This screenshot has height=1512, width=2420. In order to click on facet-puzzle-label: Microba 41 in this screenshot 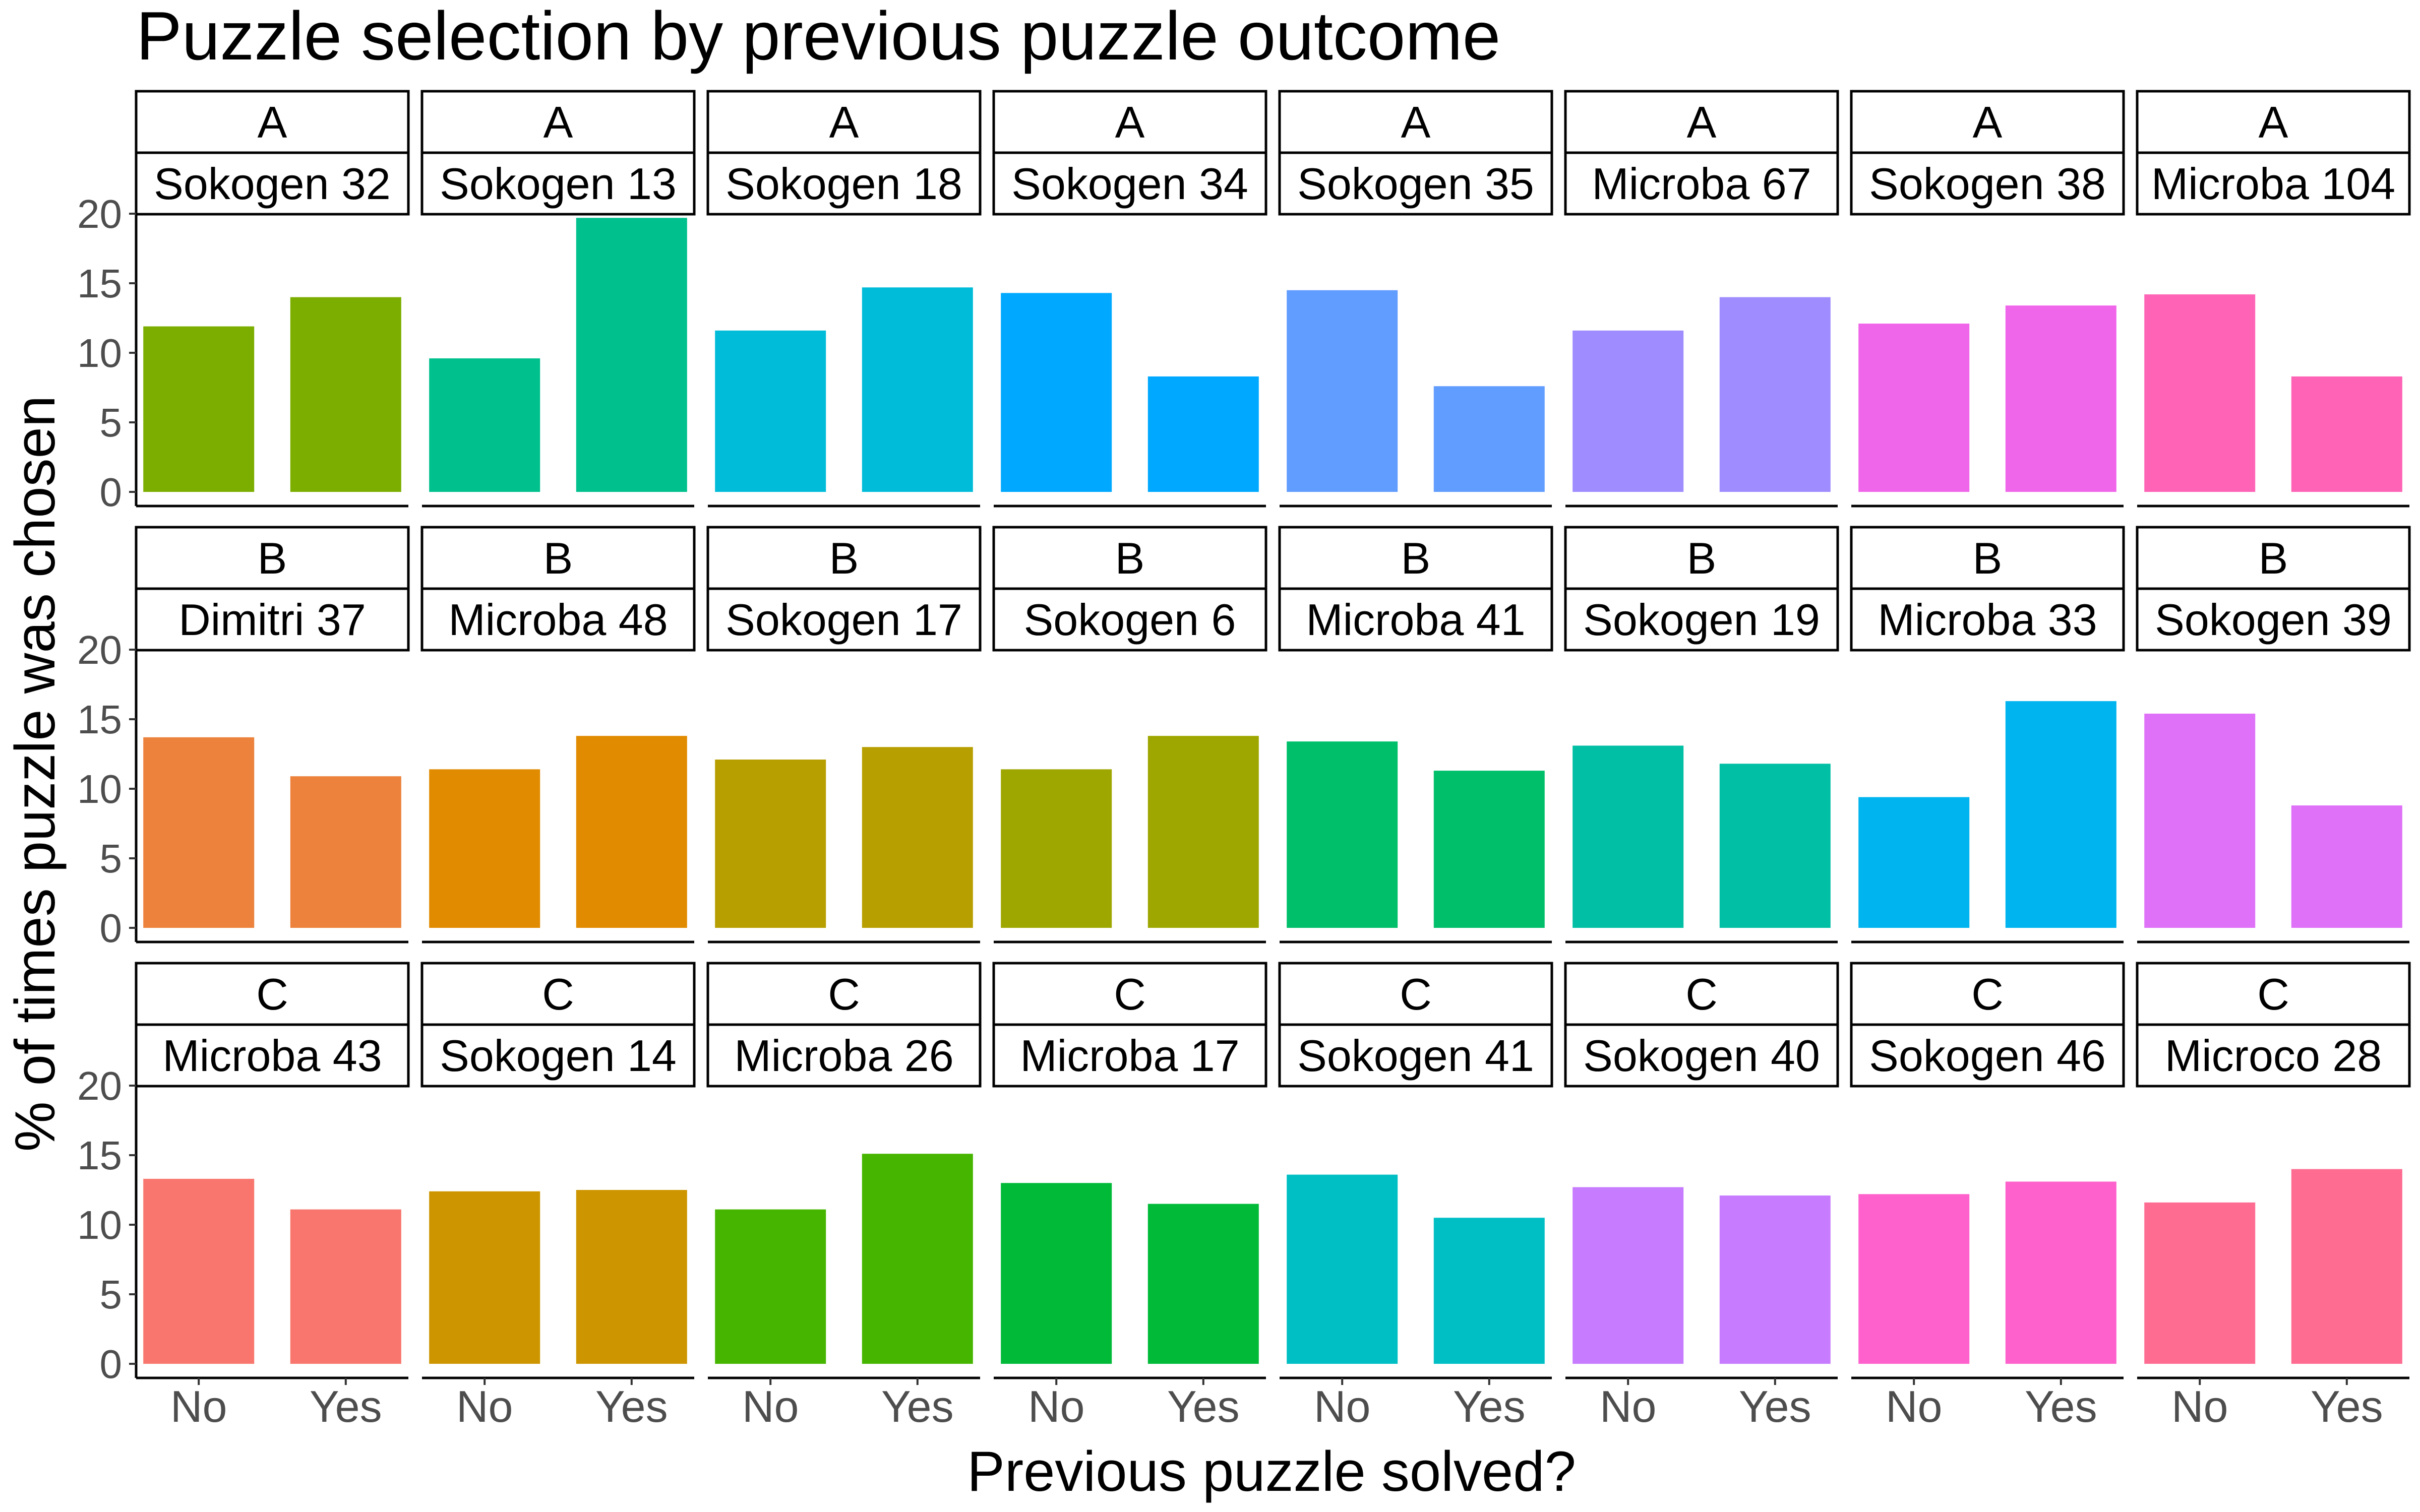, I will do `click(1415, 620)`.